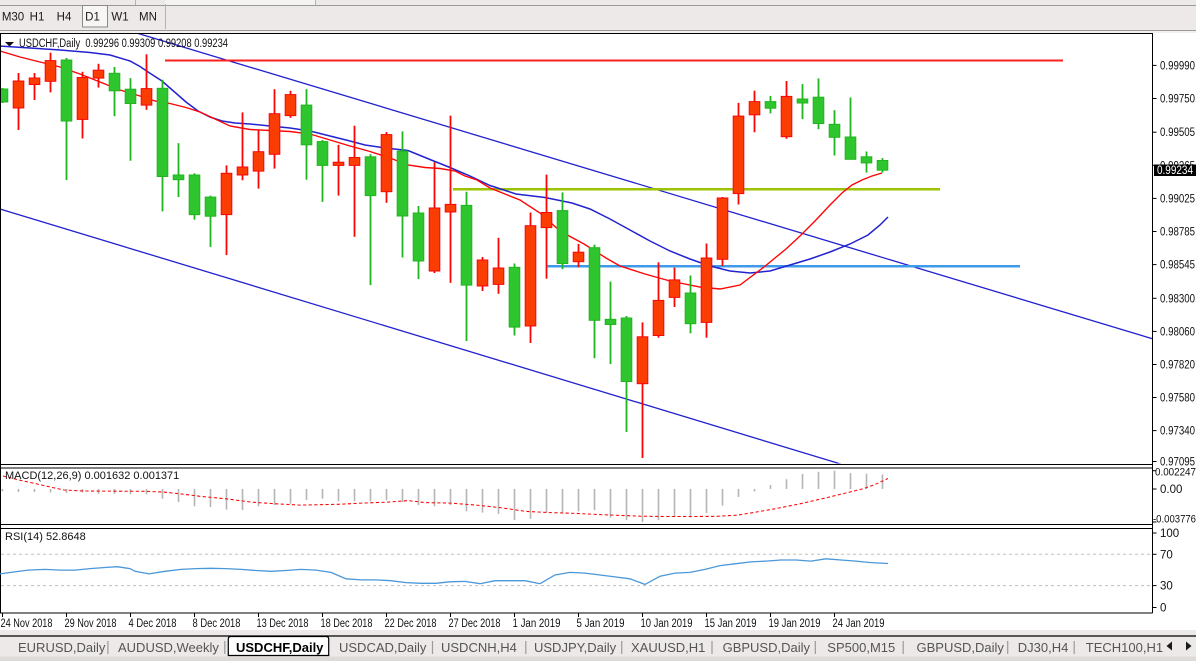 Image resolution: width=1196 pixels, height=661 pixels. What do you see at coordinates (1174, 520) in the screenshot?
I see `svg-text: -0.003776` at bounding box center [1174, 520].